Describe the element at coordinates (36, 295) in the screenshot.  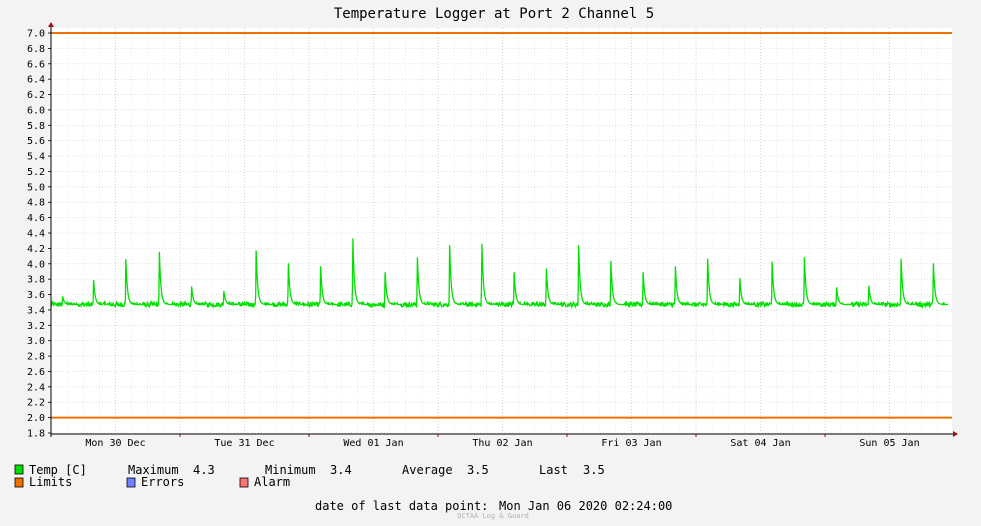
I see `y-tick-label: 3.6` at that location.